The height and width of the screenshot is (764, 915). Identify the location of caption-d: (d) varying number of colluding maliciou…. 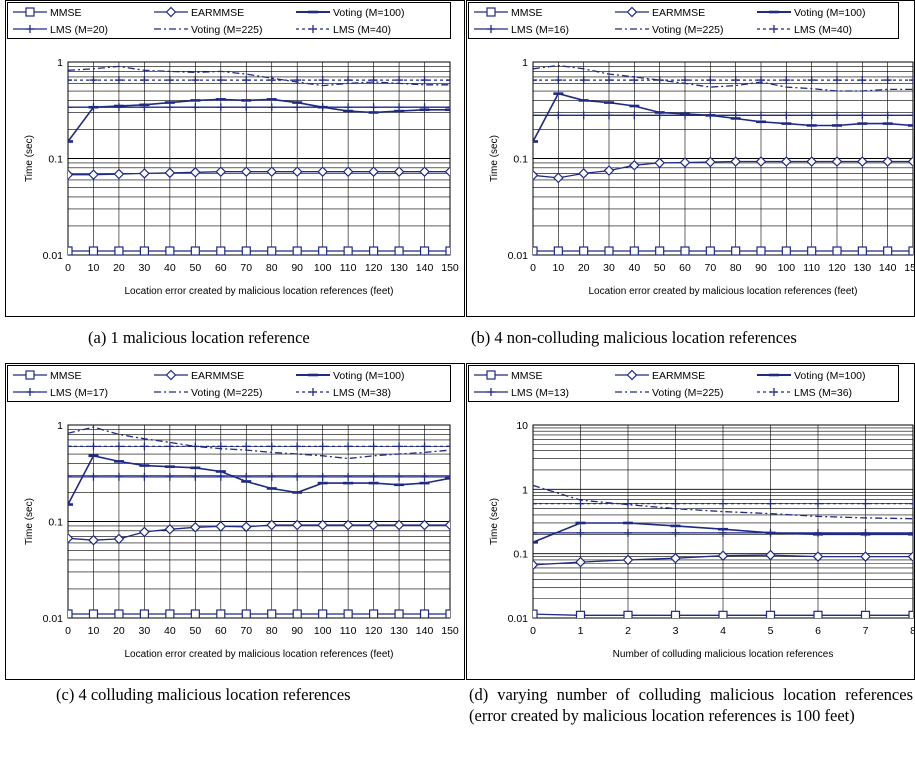
(691, 705).